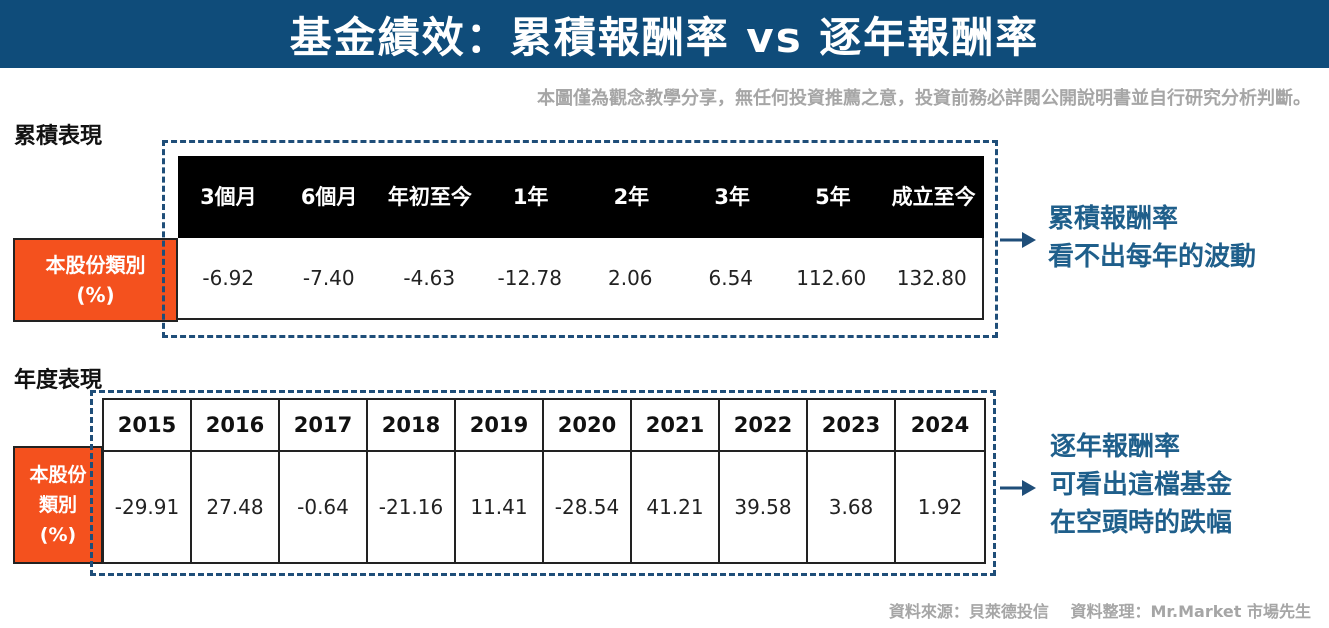 The width and height of the screenshot is (1329, 628). I want to click on annual-section-label: 年度表現, so click(58, 380).